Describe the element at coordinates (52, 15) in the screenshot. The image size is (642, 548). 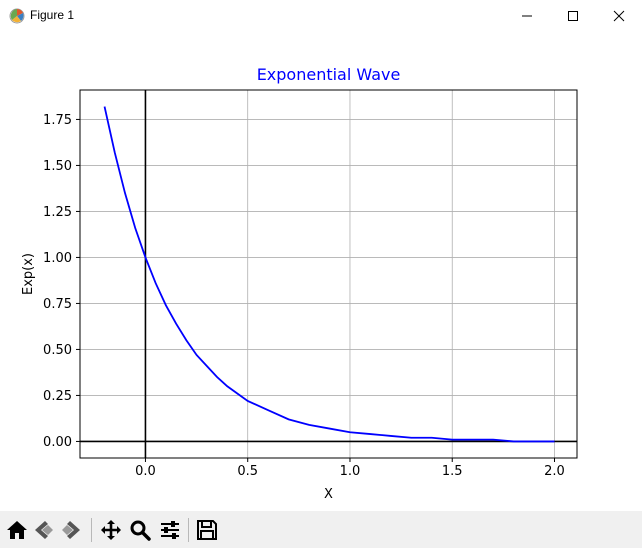
I see `window-title: Figure 1` at that location.